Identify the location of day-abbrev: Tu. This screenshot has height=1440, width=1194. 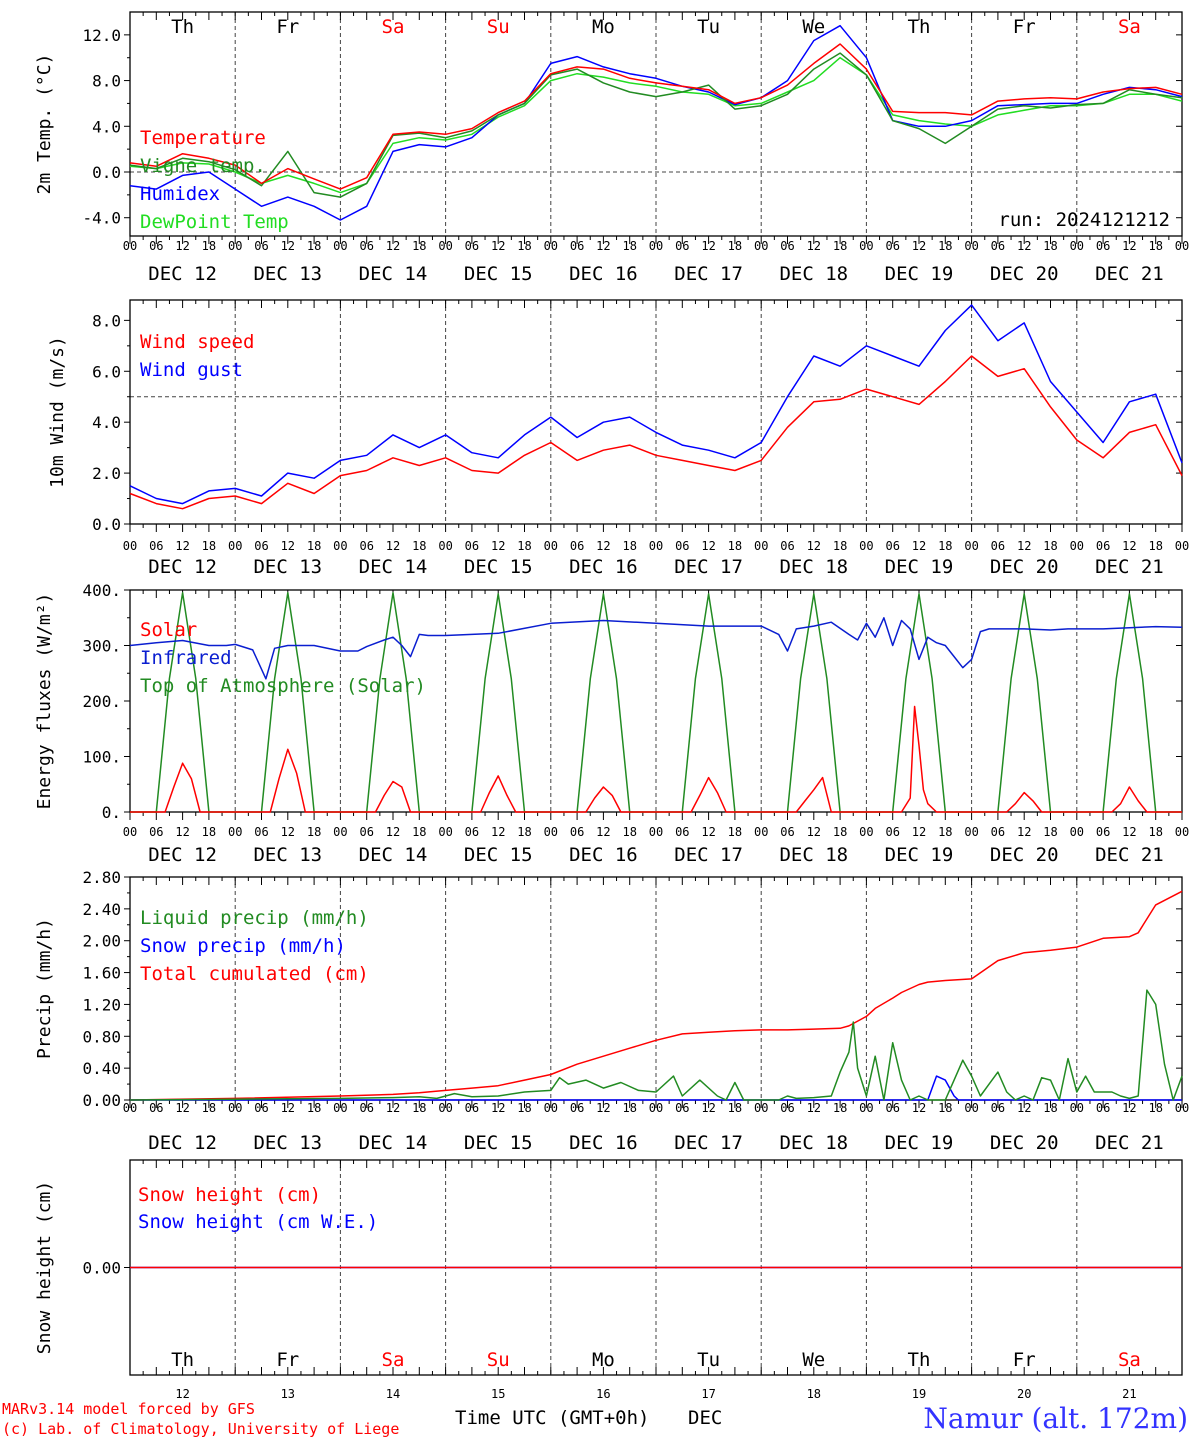
(708, 27).